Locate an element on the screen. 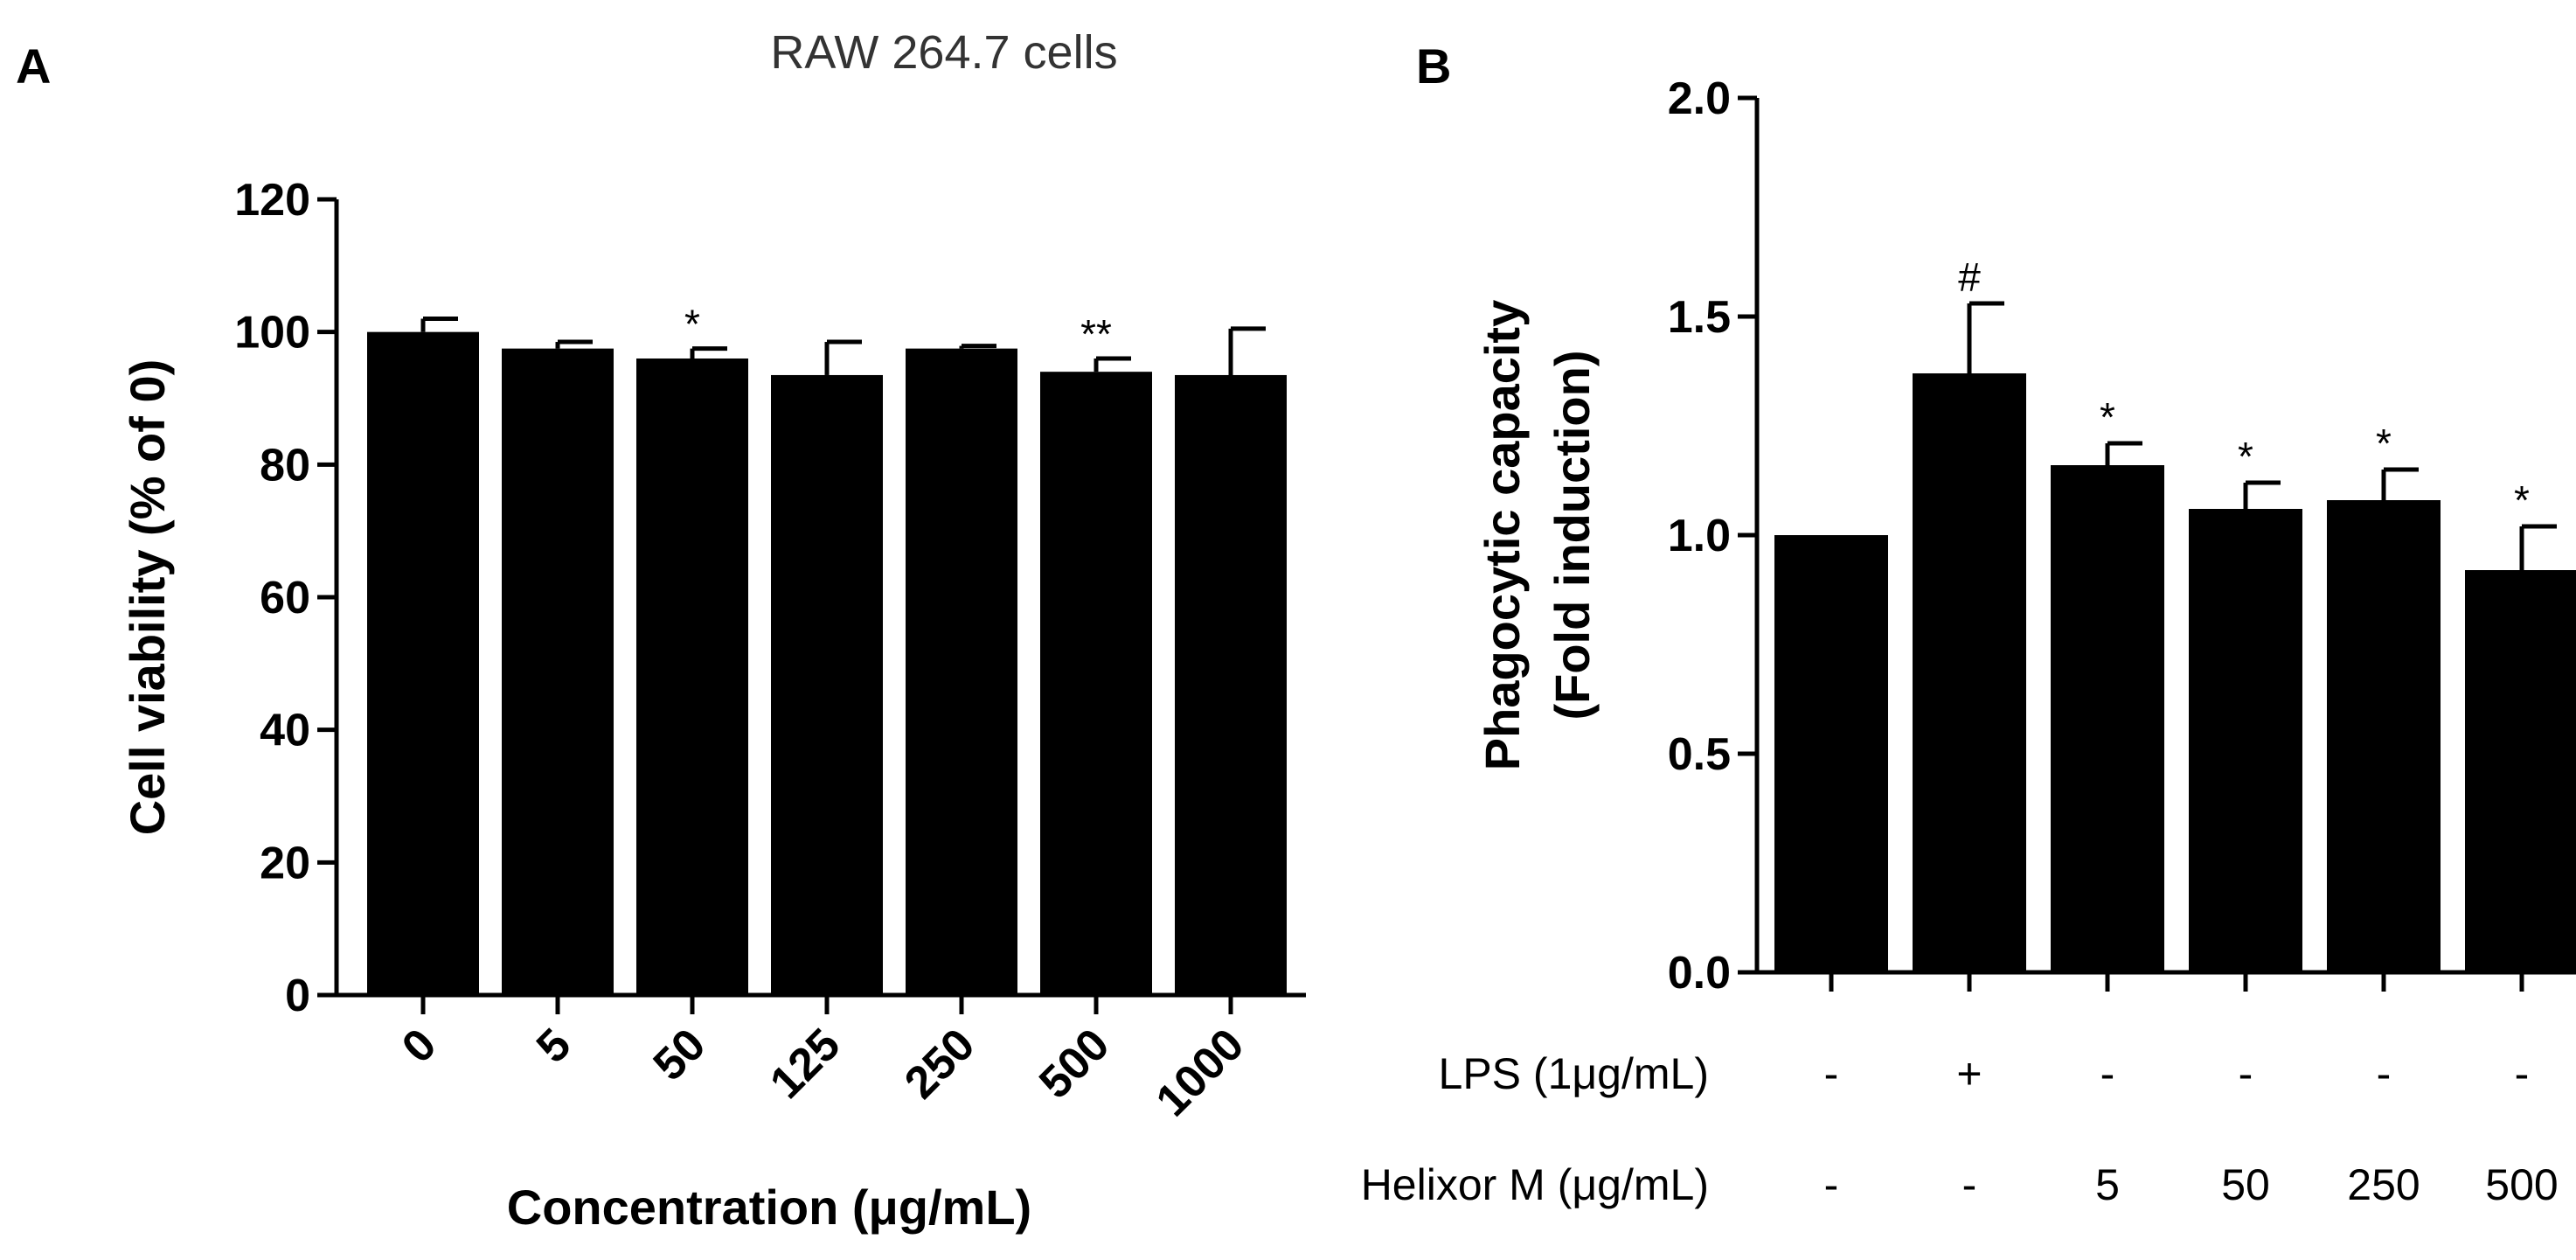 The image size is (2576, 1260). y-tick-label: 1.0 is located at coordinates (1700, 536).